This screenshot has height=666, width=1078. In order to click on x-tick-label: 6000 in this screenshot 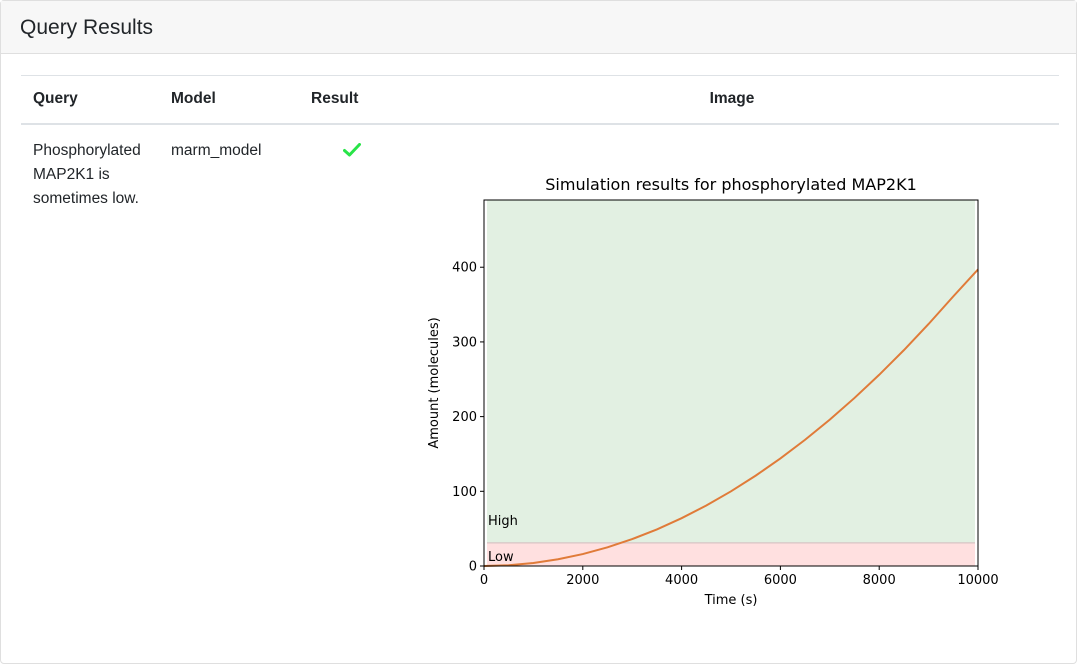, I will do `click(780, 580)`.